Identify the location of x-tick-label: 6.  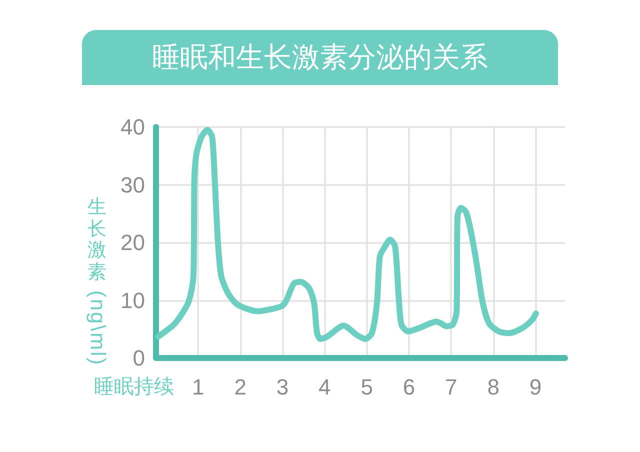
(409, 387).